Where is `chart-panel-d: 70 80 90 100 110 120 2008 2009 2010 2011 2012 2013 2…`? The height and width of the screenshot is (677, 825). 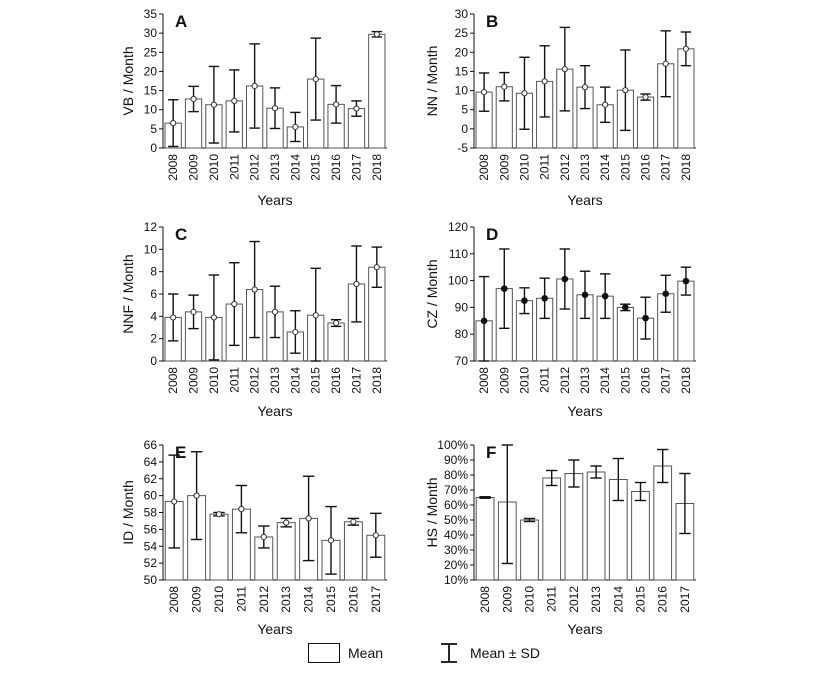
chart-panel-d: 70 80 90 100 110 120 2008 2009 2010 2011 2012 2013 2… is located at coordinates (560, 319).